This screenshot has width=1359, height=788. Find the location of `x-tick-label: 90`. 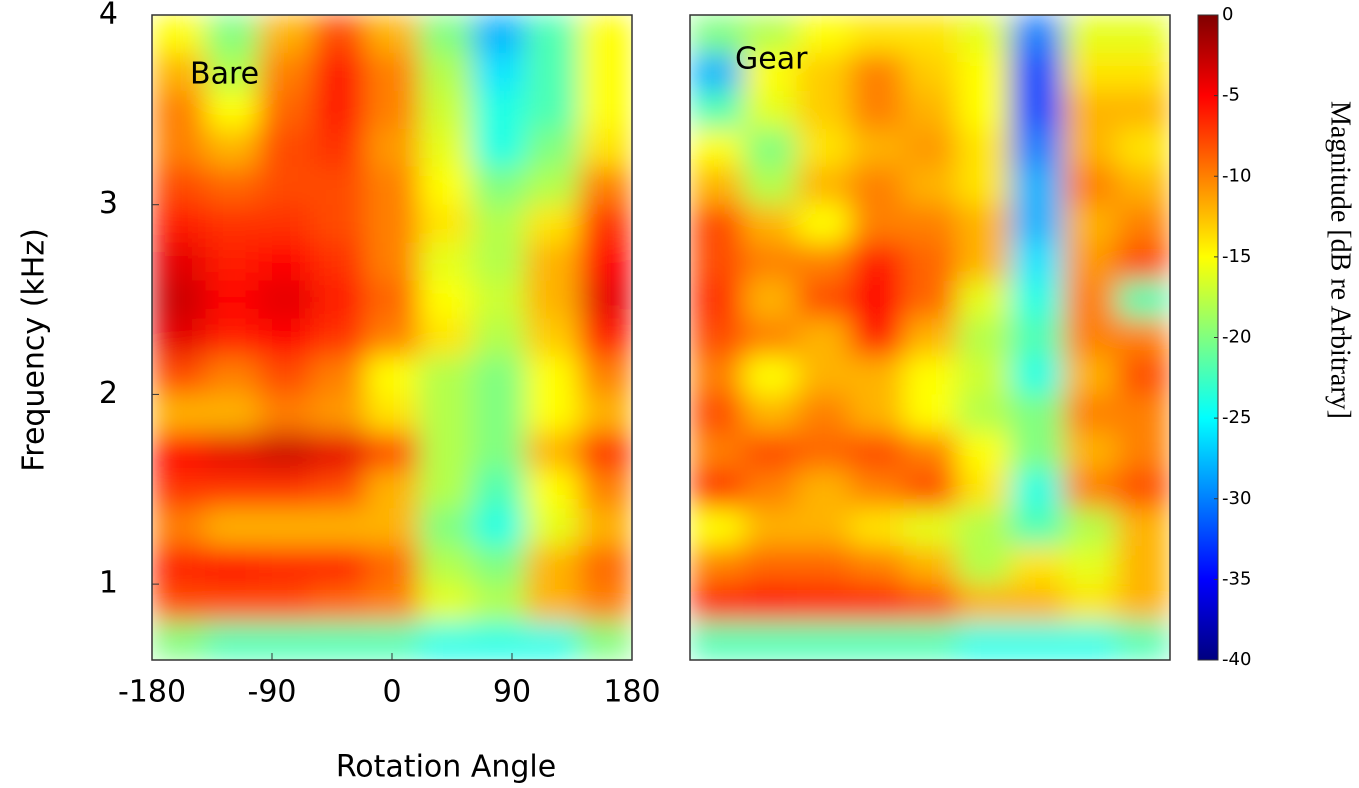

x-tick-label: 90 is located at coordinates (512, 692).